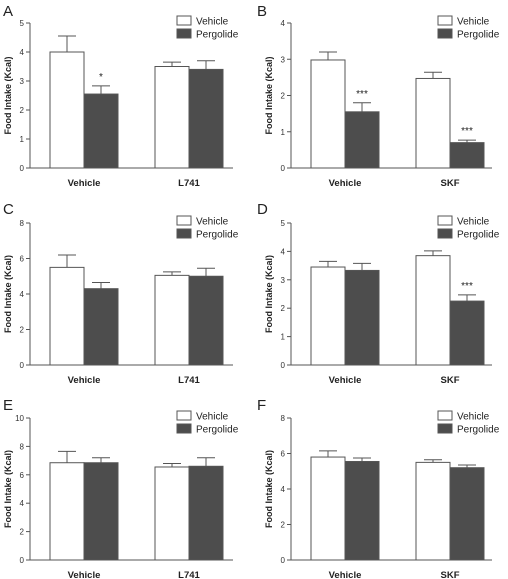 The width and height of the screenshot is (508, 579). What do you see at coordinates (8, 405) in the screenshot?
I see `panel-letter: E` at bounding box center [8, 405].